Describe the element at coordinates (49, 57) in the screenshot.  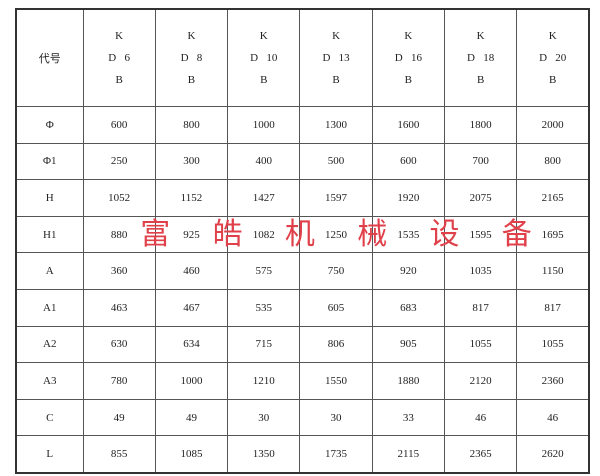
I see `header-code: 代号` at that location.